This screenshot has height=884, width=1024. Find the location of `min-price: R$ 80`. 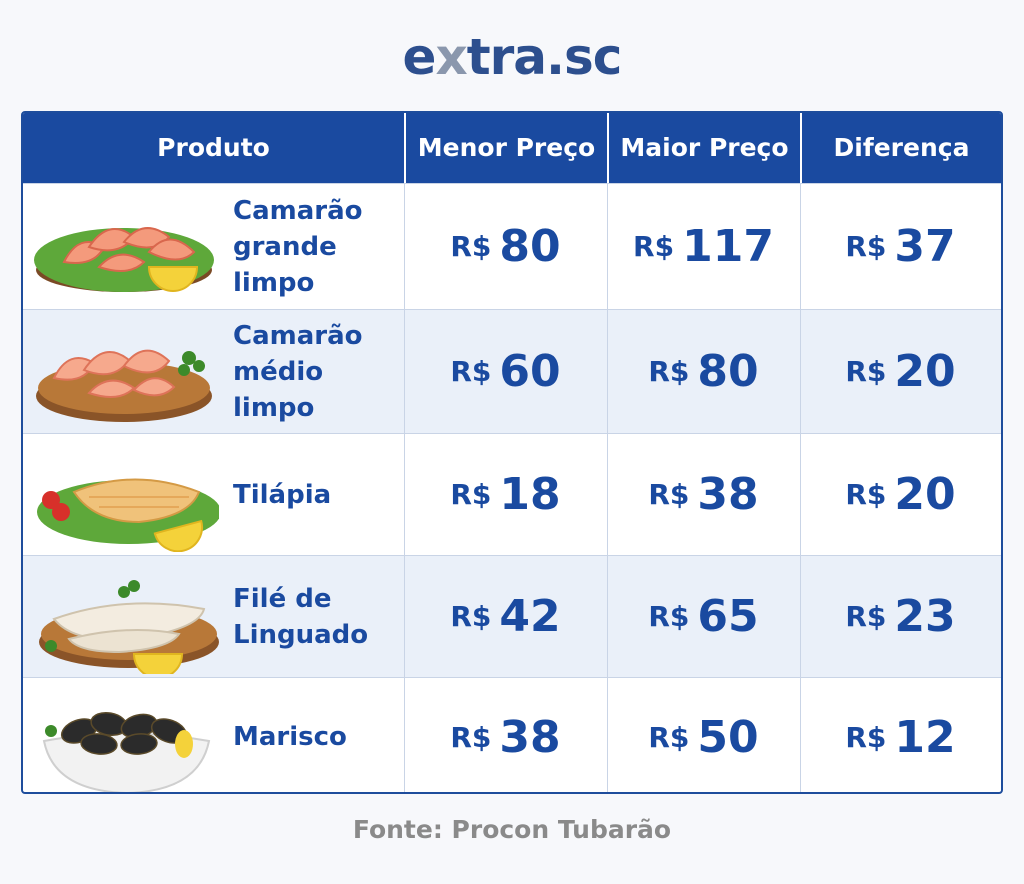

min-price: R$ 80 is located at coordinates (505, 246).